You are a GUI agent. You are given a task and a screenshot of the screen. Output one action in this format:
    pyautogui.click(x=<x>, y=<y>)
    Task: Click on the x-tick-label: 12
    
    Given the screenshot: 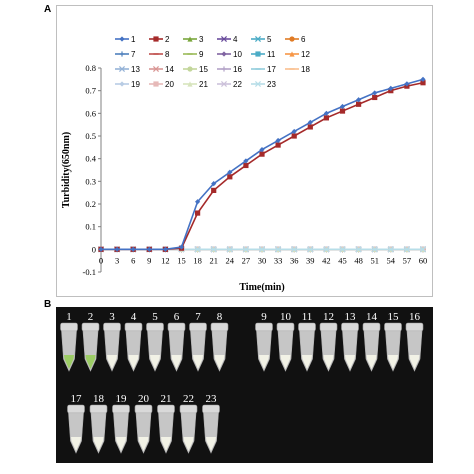 What is the action you would take?
    pyautogui.click(x=165, y=260)
    